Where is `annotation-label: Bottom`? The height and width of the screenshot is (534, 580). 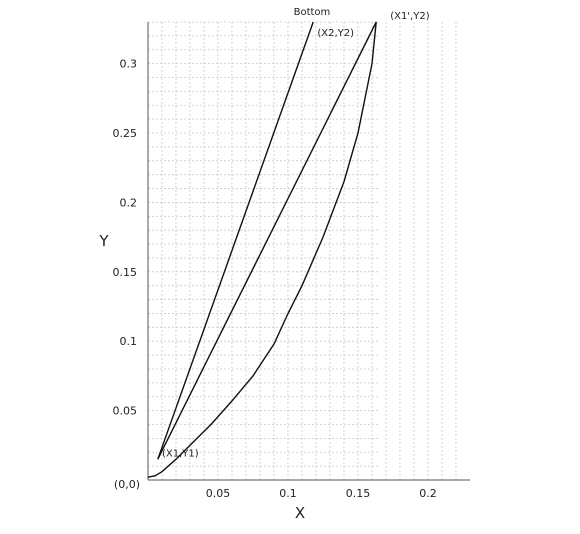
annotation-label: Bottom is located at coordinates (312, 12).